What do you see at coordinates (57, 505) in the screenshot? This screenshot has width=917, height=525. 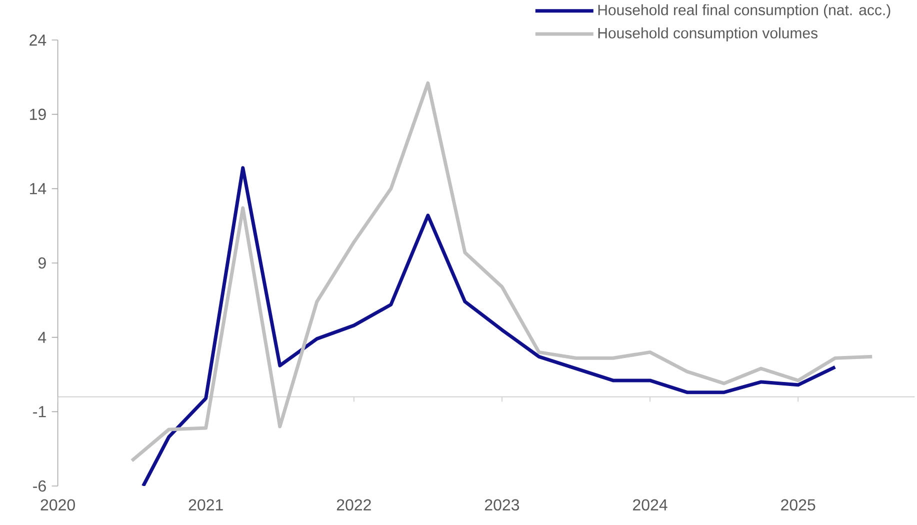 I see `x-tick-label: 2020` at bounding box center [57, 505].